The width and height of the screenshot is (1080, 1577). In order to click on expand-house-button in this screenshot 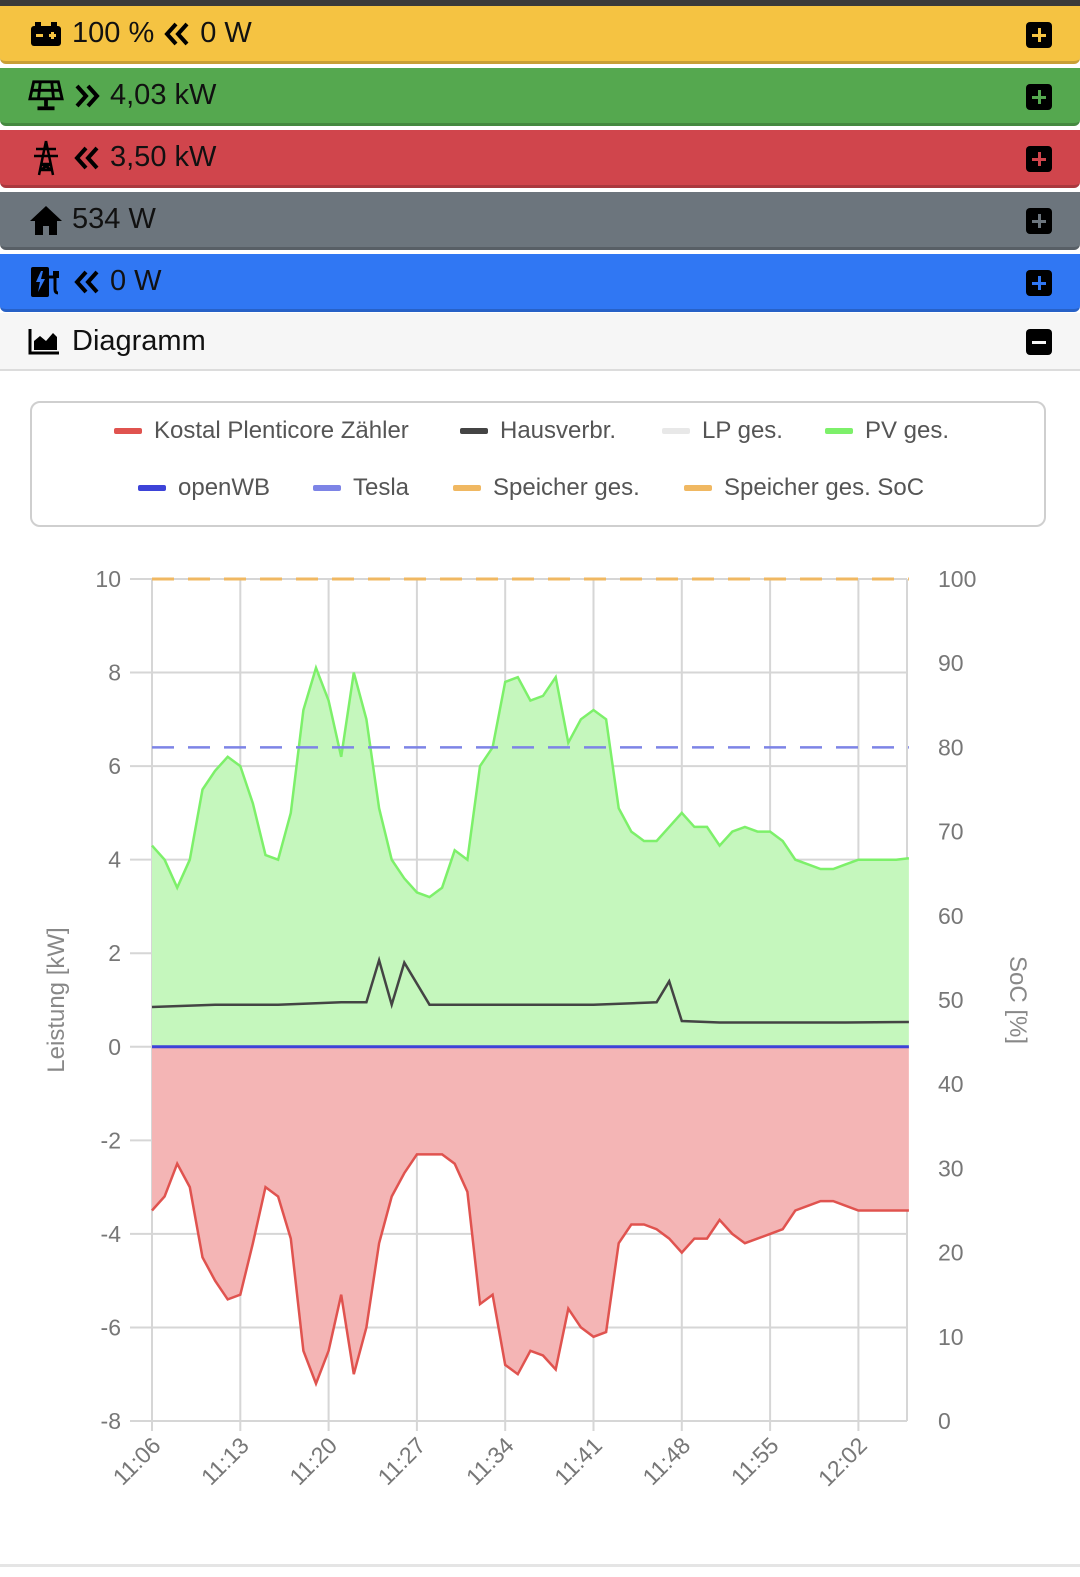, I will do `click(1039, 221)`.